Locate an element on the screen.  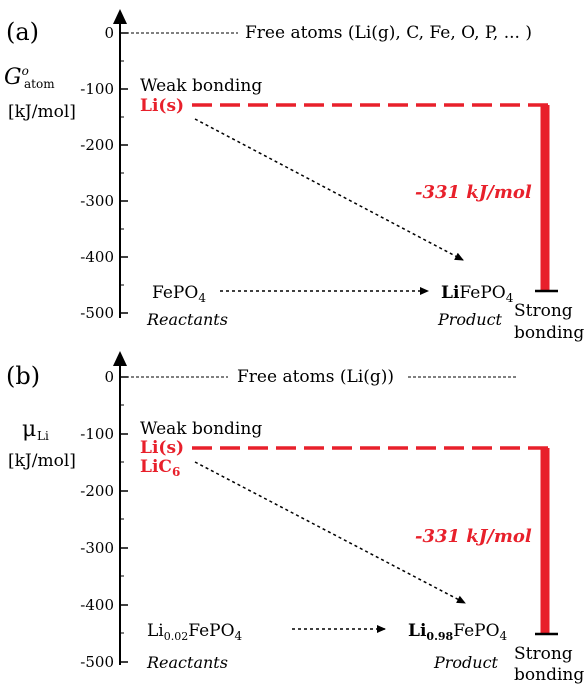
panel-b-ticks is located at coordinates (124, 519).